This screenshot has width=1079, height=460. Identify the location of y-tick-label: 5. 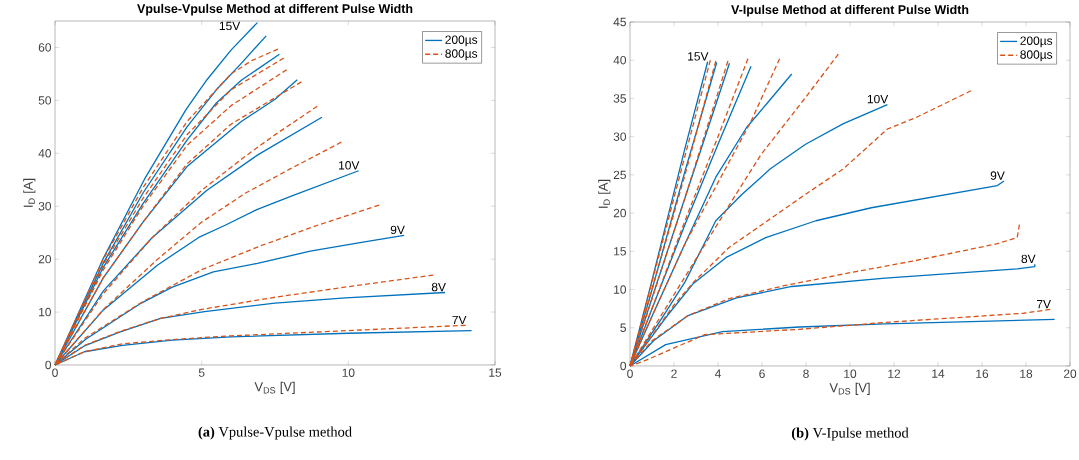
(623, 327).